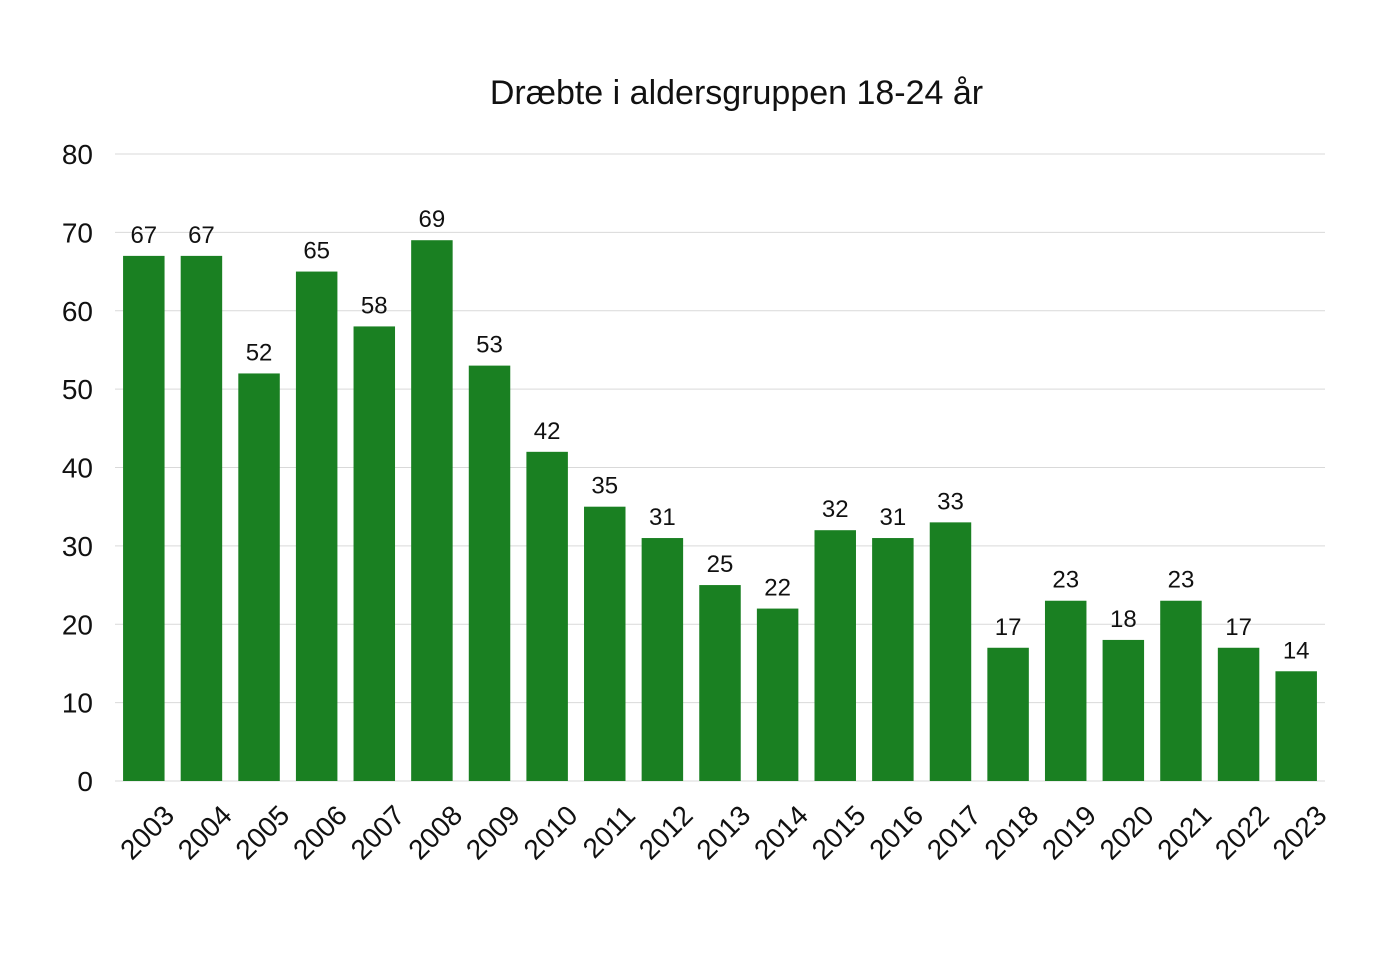 The width and height of the screenshot is (1383, 962). What do you see at coordinates (77, 546) in the screenshot?
I see `y-tick-label: 30` at bounding box center [77, 546].